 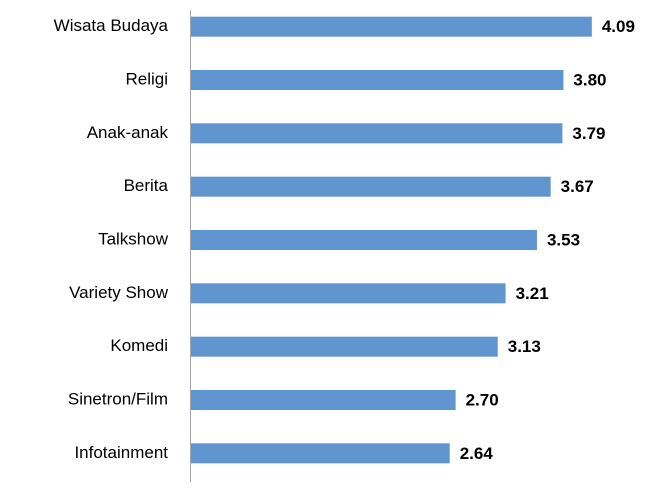 What do you see at coordinates (563, 239) in the screenshot?
I see `value-label: 3.53` at bounding box center [563, 239].